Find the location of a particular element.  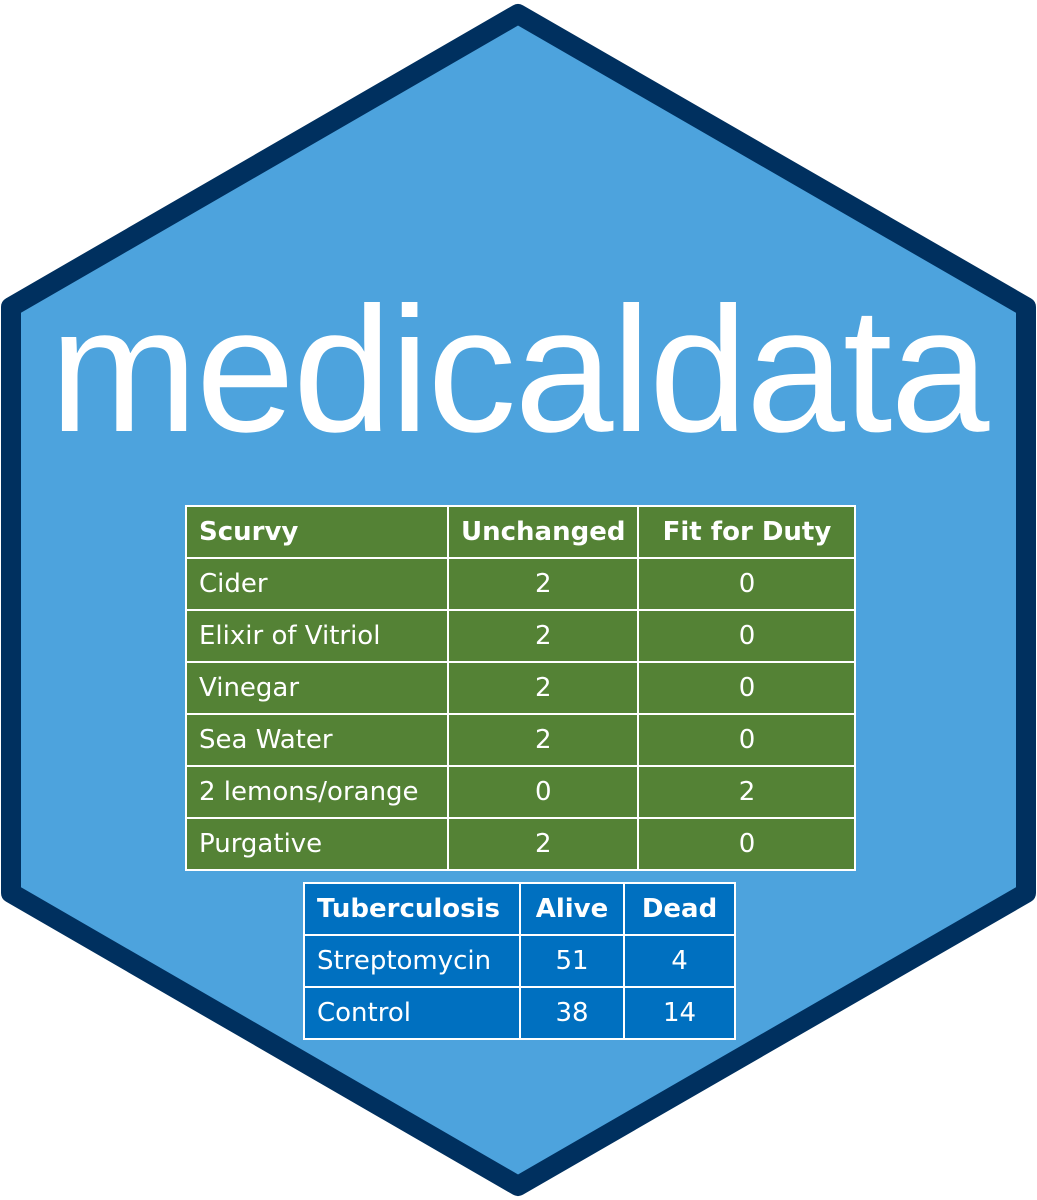

cell: Control is located at coordinates (412, 1013).